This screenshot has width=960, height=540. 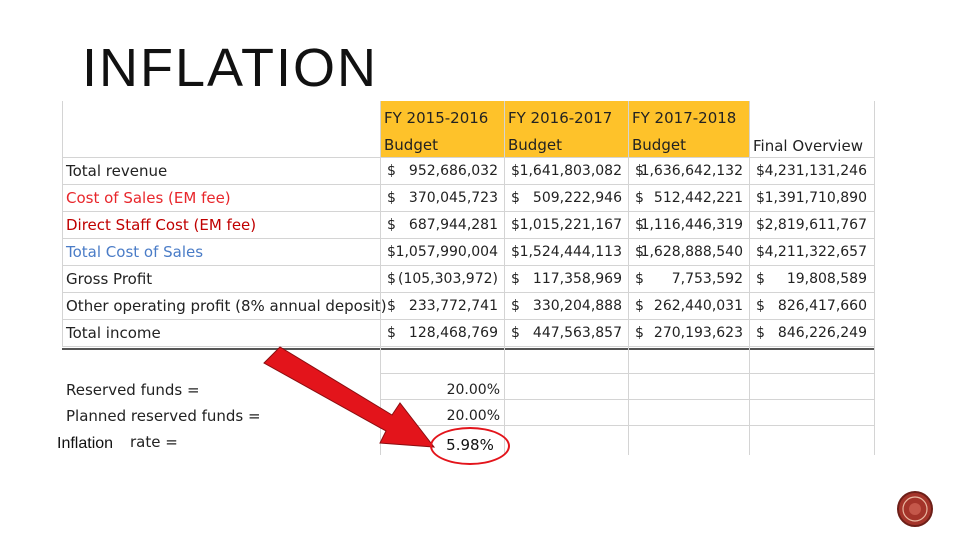 I want to click on table-cell: $370,045,723, so click(x=442, y=198).